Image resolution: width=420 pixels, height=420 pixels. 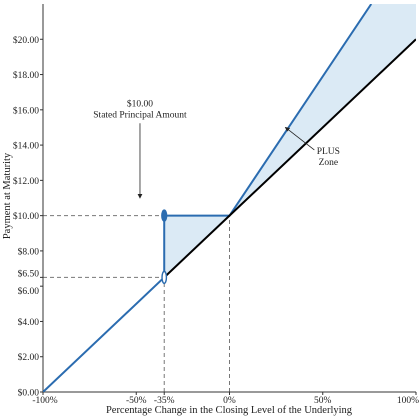 I want to click on y-tick-label-16-00: $16.00, so click(x=26, y=110).